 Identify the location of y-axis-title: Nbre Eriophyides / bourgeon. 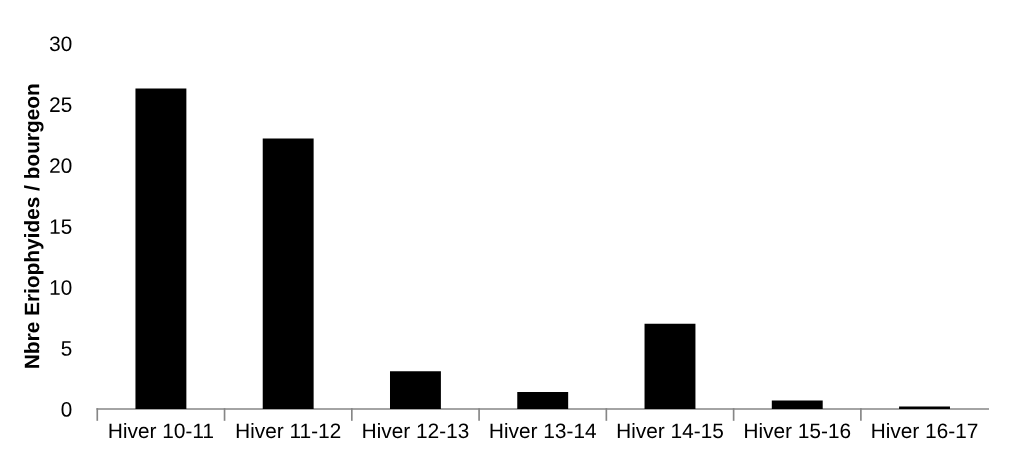
(34, 226).